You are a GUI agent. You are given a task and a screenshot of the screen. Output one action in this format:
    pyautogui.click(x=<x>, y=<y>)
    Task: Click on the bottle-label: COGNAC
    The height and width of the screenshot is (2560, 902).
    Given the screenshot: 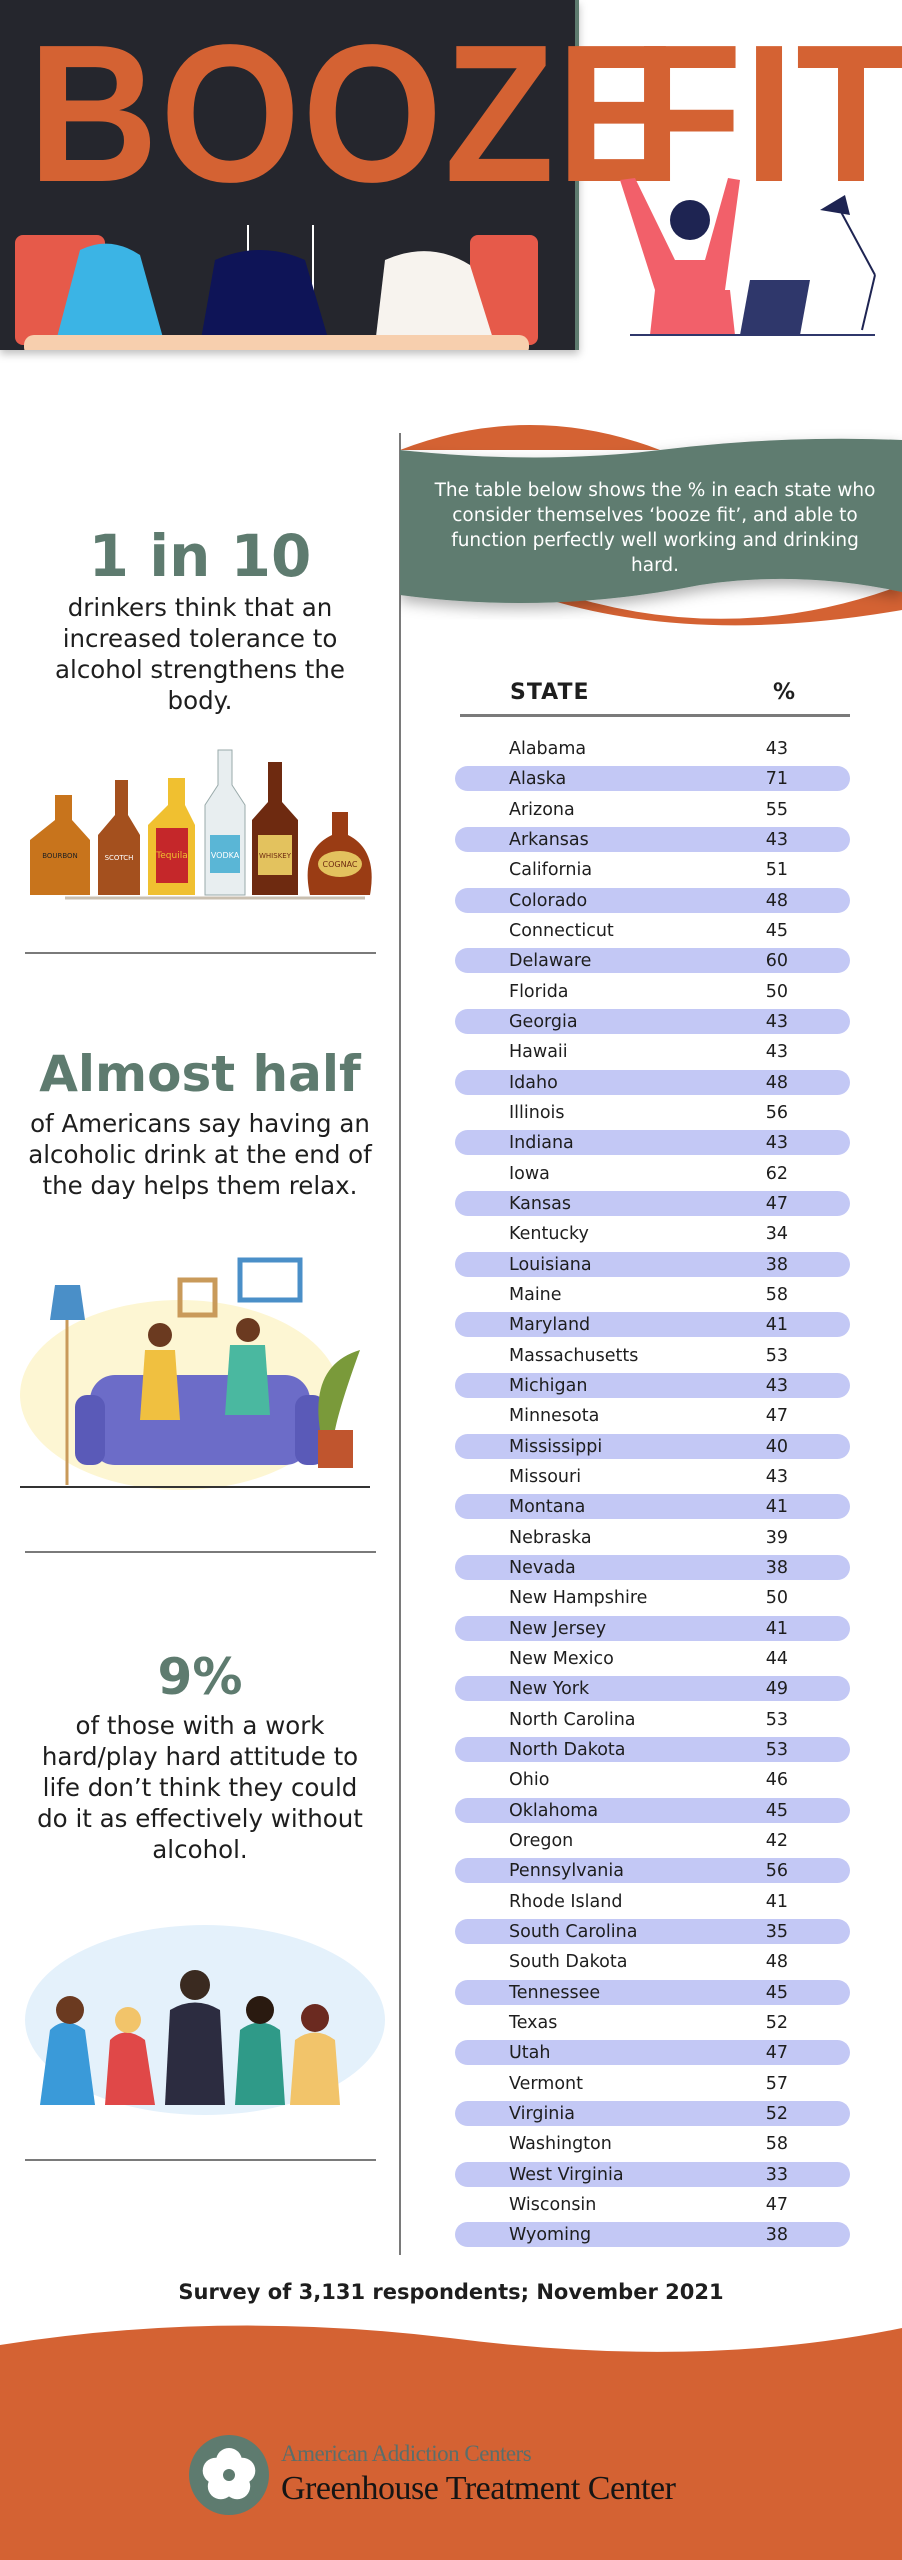 What is the action you would take?
    pyautogui.click(x=340, y=864)
    